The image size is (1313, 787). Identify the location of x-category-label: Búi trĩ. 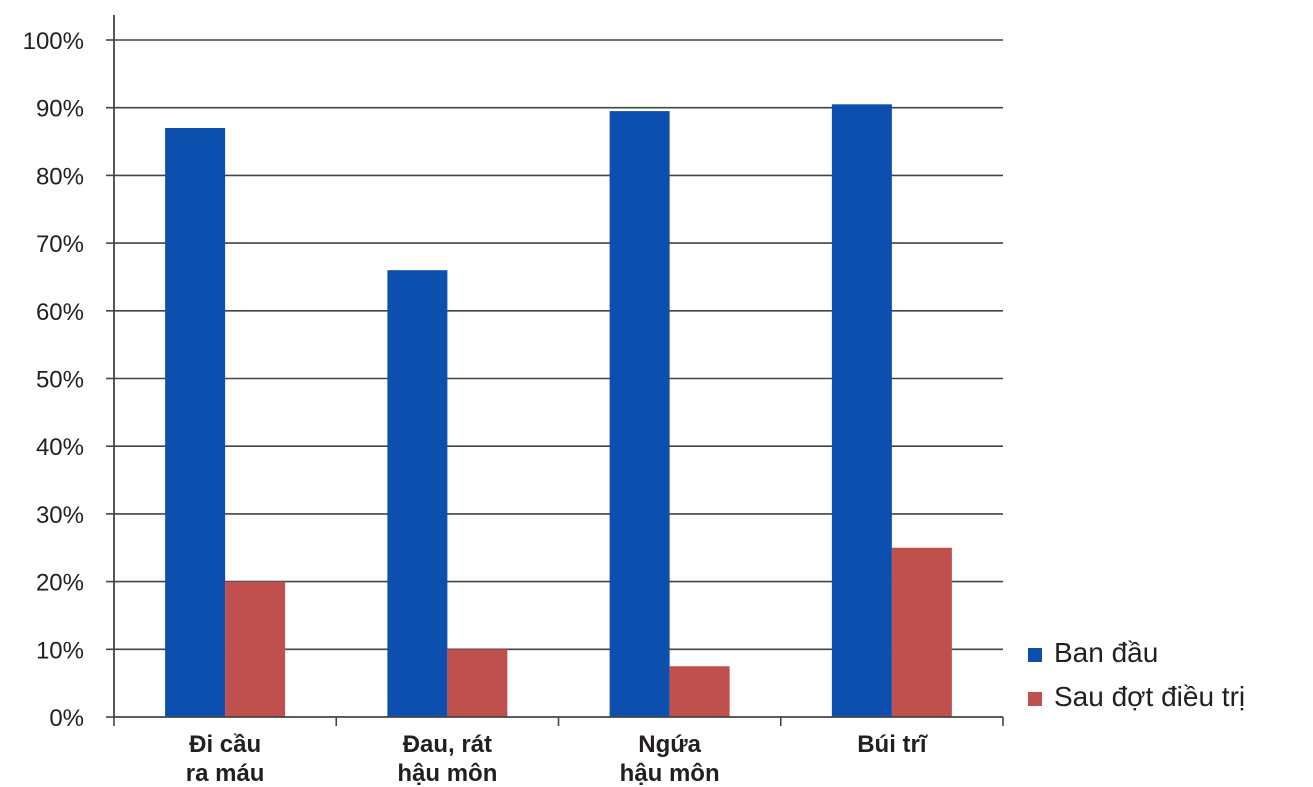
(892, 744).